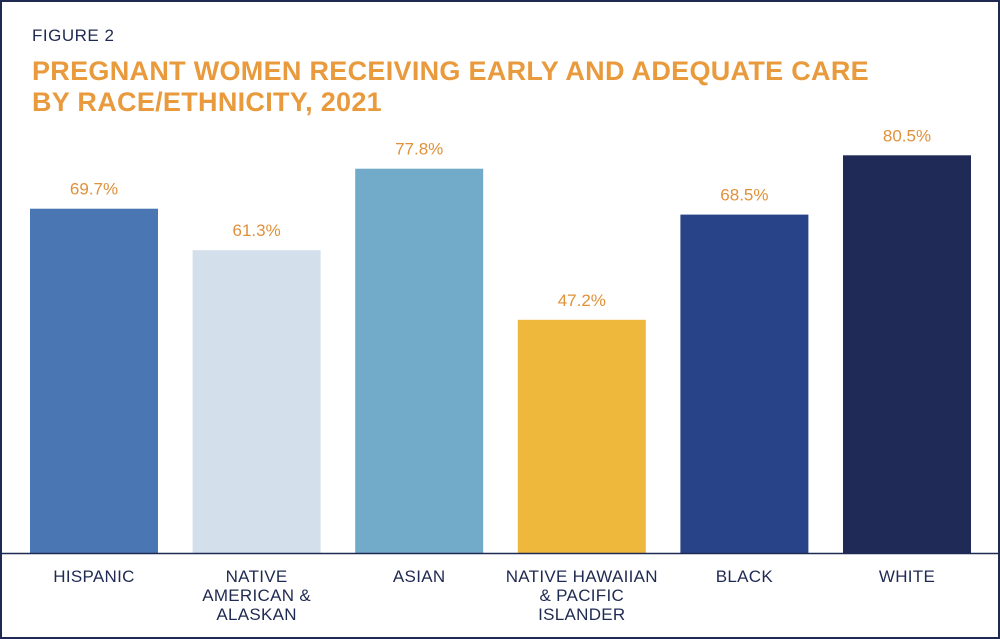 Image resolution: width=1000 pixels, height=639 pixels. I want to click on category-label-3-line-1: & PACIFIC, so click(582, 595).